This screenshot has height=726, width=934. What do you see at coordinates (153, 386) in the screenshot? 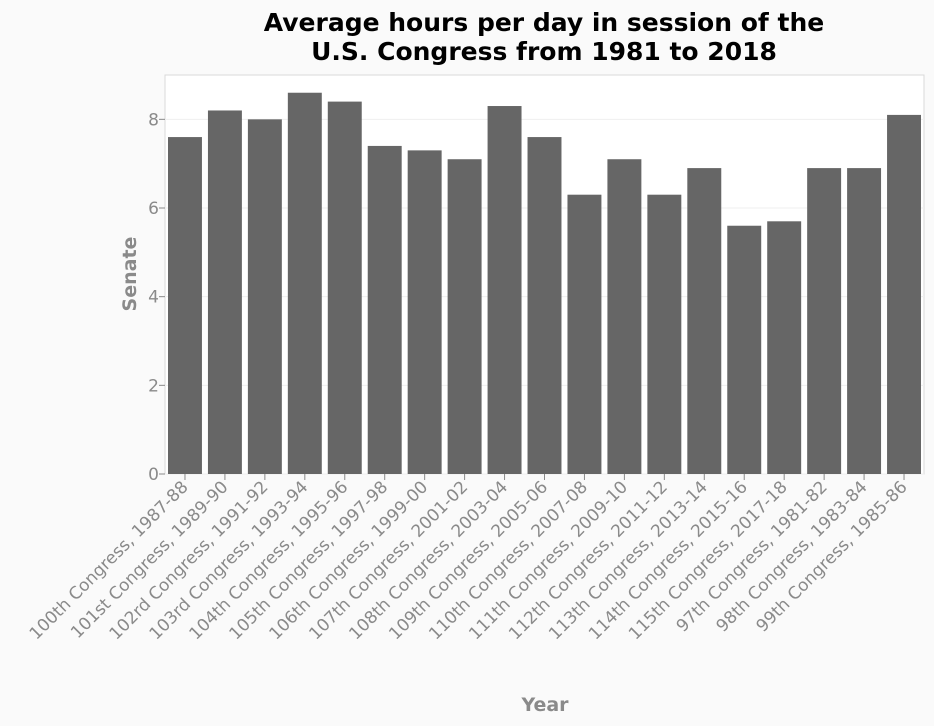
I see `y-tick-label: 2` at bounding box center [153, 386].